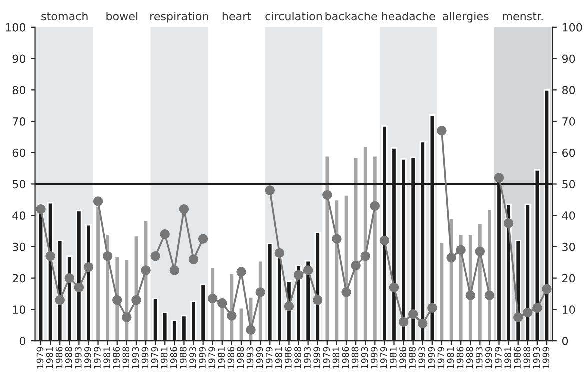 The width and height of the screenshot is (588, 392). What do you see at coordinates (19, 310) in the screenshot?
I see `y-tick-label: 10` at bounding box center [19, 310].